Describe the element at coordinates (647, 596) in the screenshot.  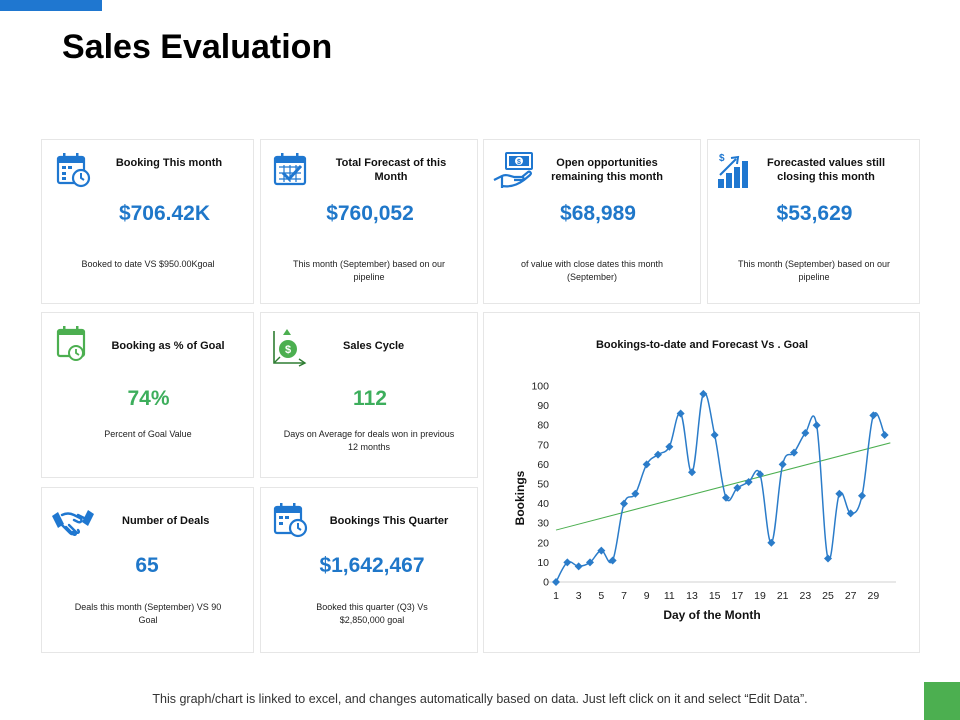
I see `x-tick-label: 9` at that location.